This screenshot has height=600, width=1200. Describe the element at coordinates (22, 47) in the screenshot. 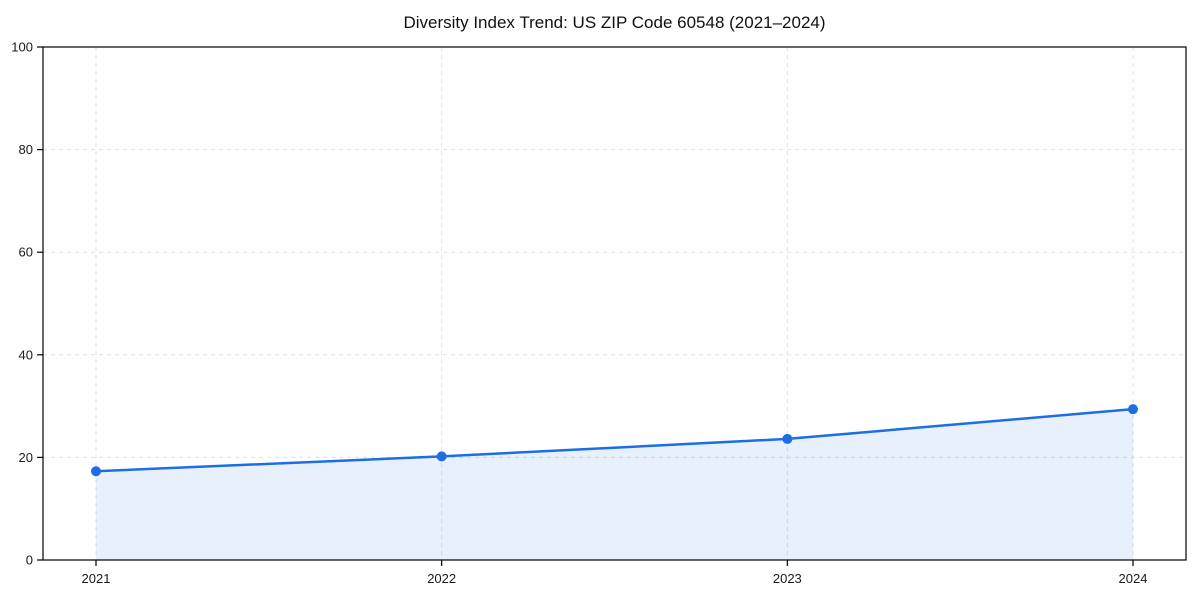

I see `y-tick-label: 100` at that location.